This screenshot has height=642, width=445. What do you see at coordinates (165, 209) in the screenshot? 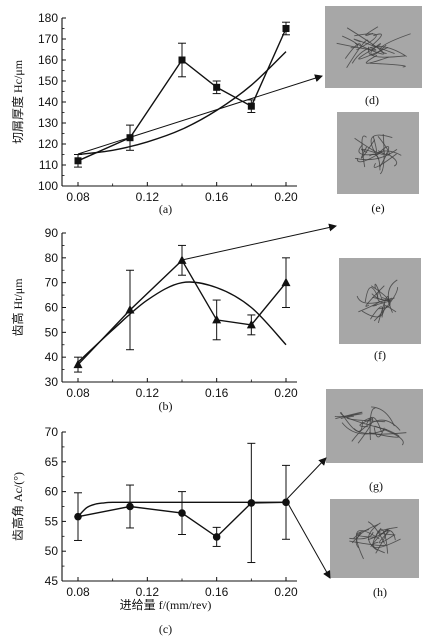
I see `panel-label: (a)` at bounding box center [165, 209].